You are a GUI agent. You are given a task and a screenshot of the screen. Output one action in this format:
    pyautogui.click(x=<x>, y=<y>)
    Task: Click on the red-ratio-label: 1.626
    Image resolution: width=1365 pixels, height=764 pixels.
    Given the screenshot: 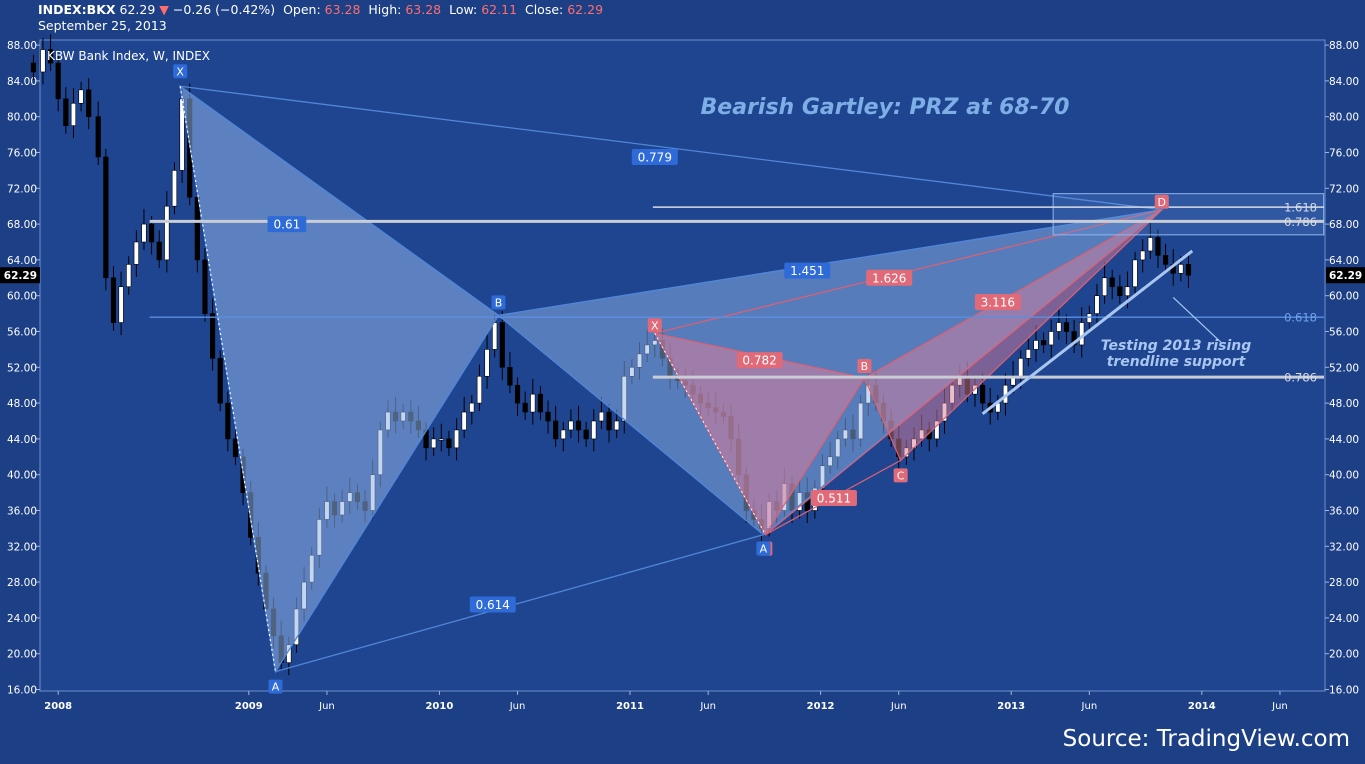 What is the action you would take?
    pyautogui.click(x=889, y=278)
    